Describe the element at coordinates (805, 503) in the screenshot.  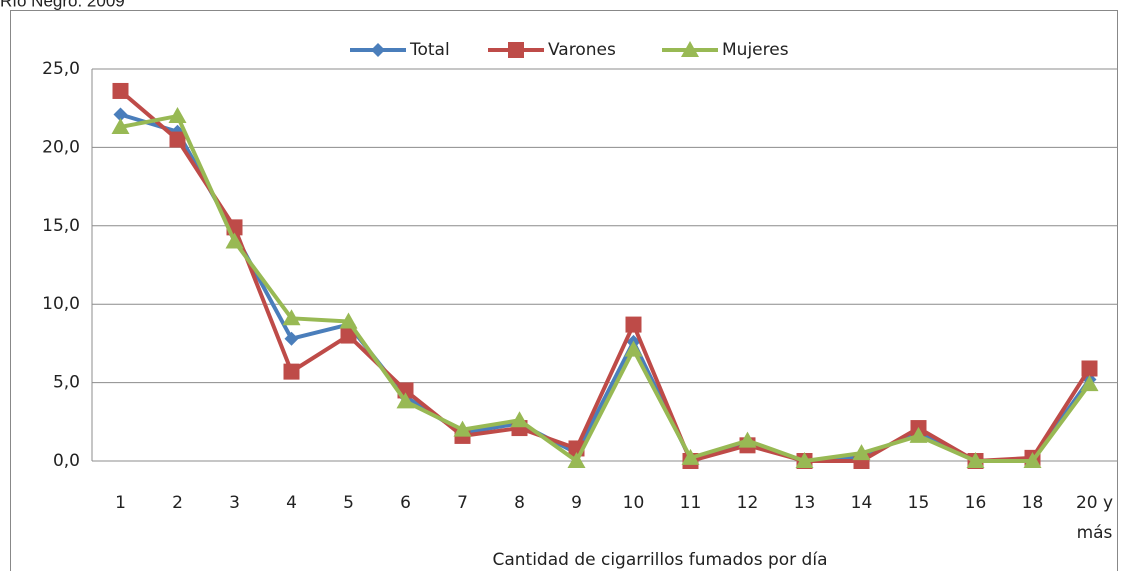
I see `x-tick-label: 13` at that location.